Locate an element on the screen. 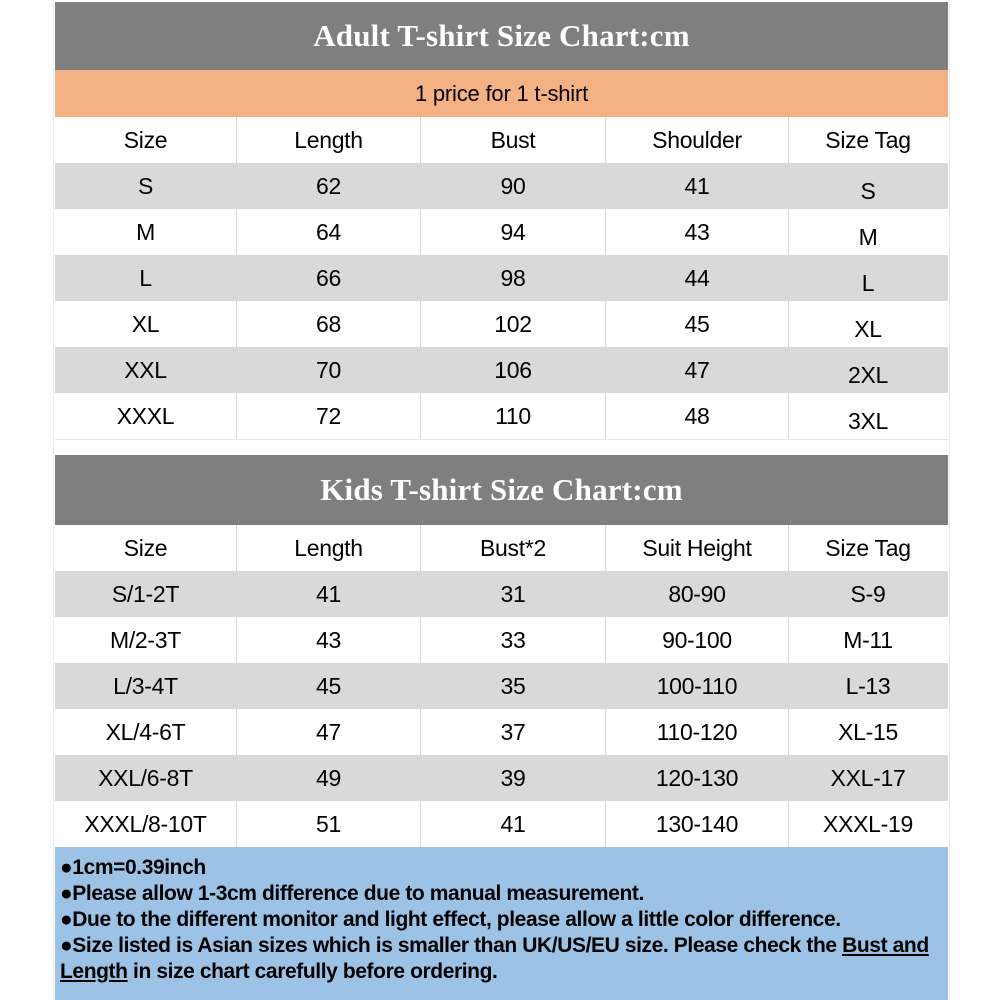  cell-size-tag: XL is located at coordinates (868, 324).